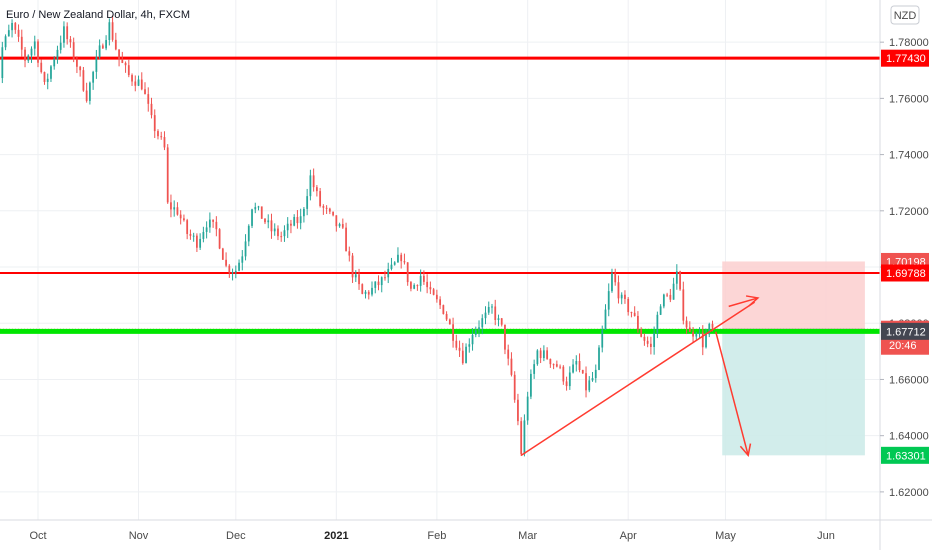  I want to click on arrow-head, so click(752, 301).